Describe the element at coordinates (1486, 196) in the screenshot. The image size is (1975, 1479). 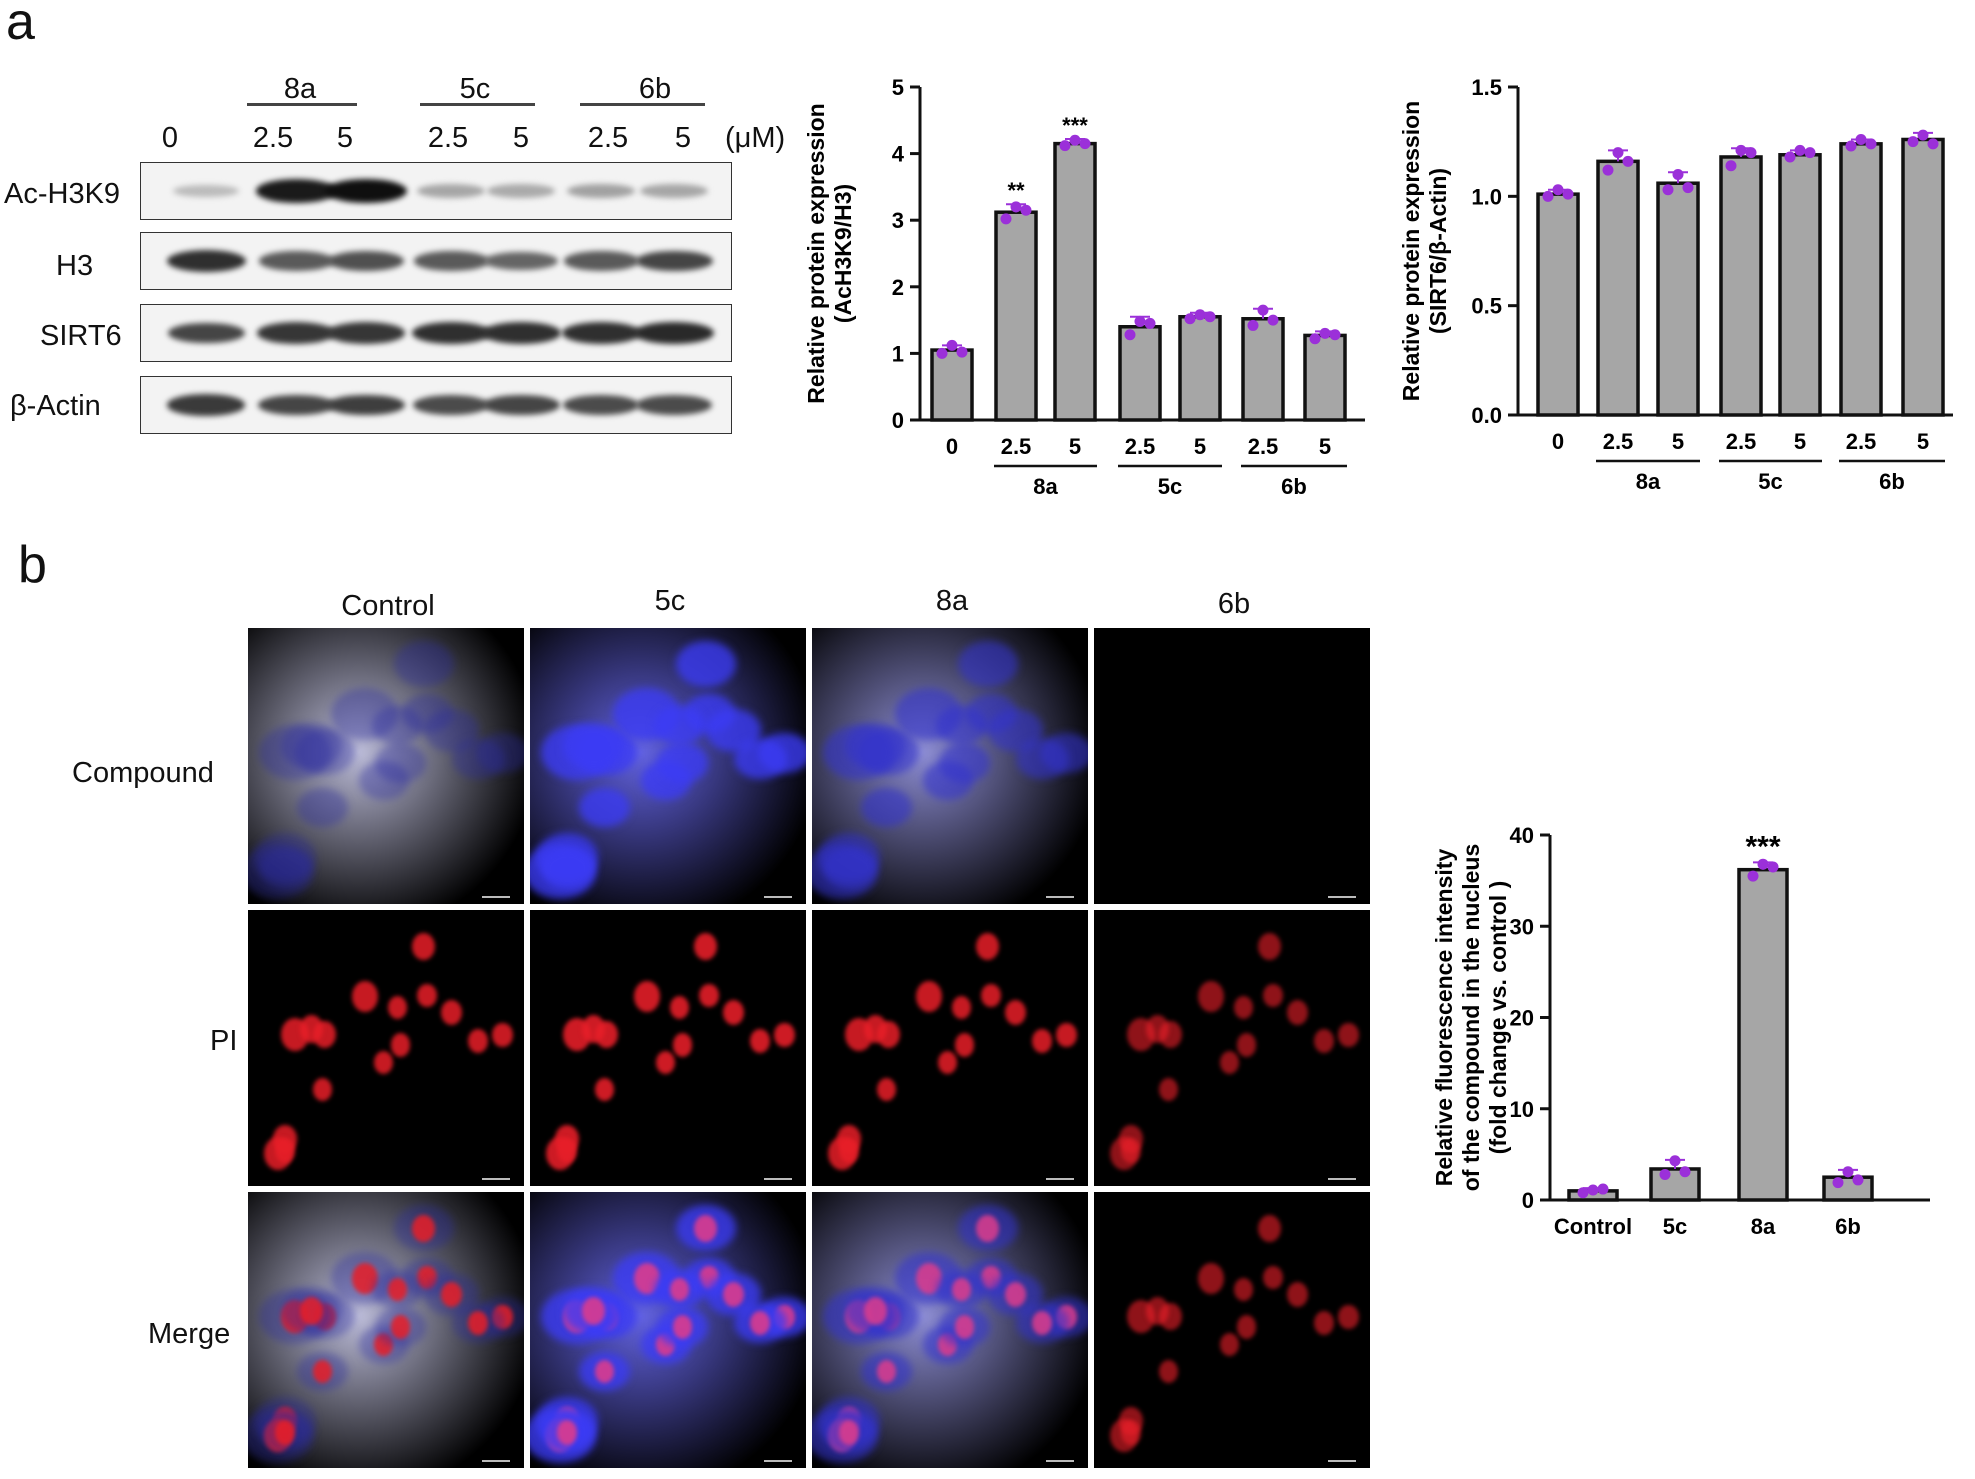
I see `y-tick-label: 1.0` at that location.